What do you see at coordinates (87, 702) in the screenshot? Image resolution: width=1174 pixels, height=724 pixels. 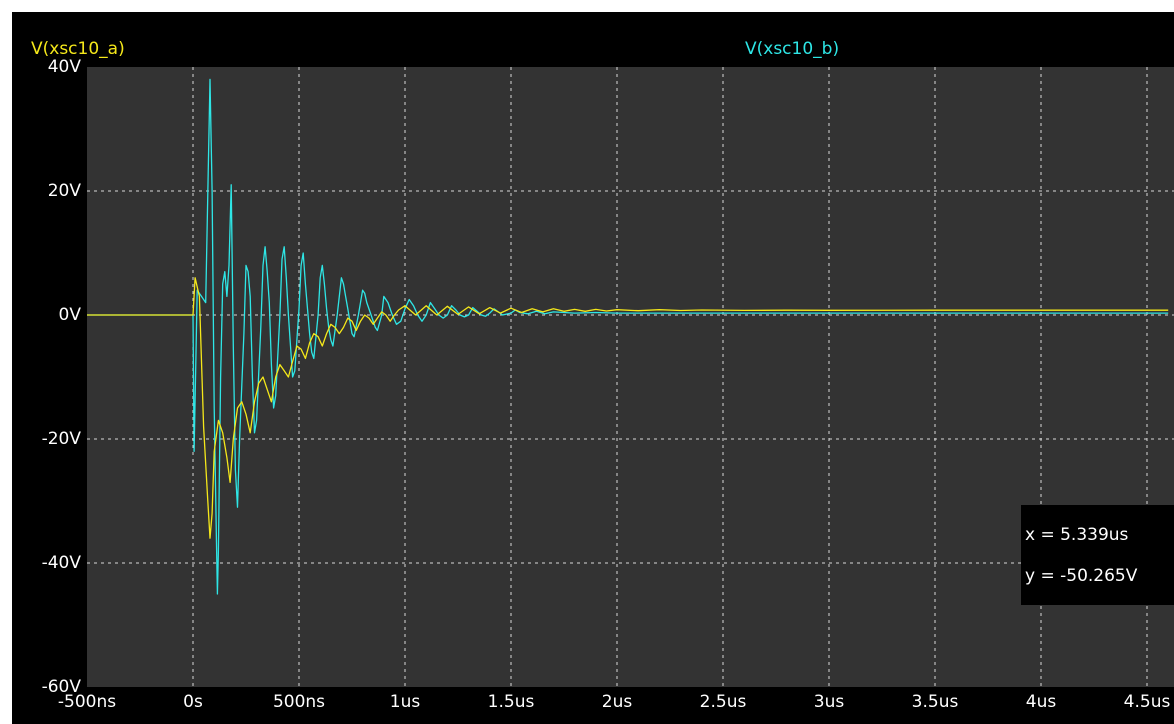 I see `x-tick-label: -500ns` at bounding box center [87, 702].